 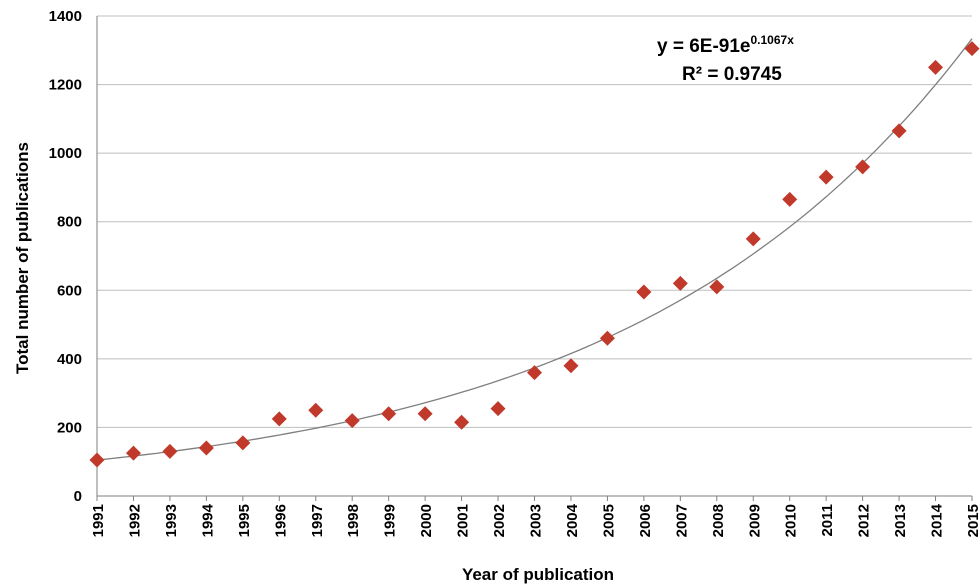 What do you see at coordinates (463, 520) in the screenshot?
I see `x-tick-label: 2001` at bounding box center [463, 520].